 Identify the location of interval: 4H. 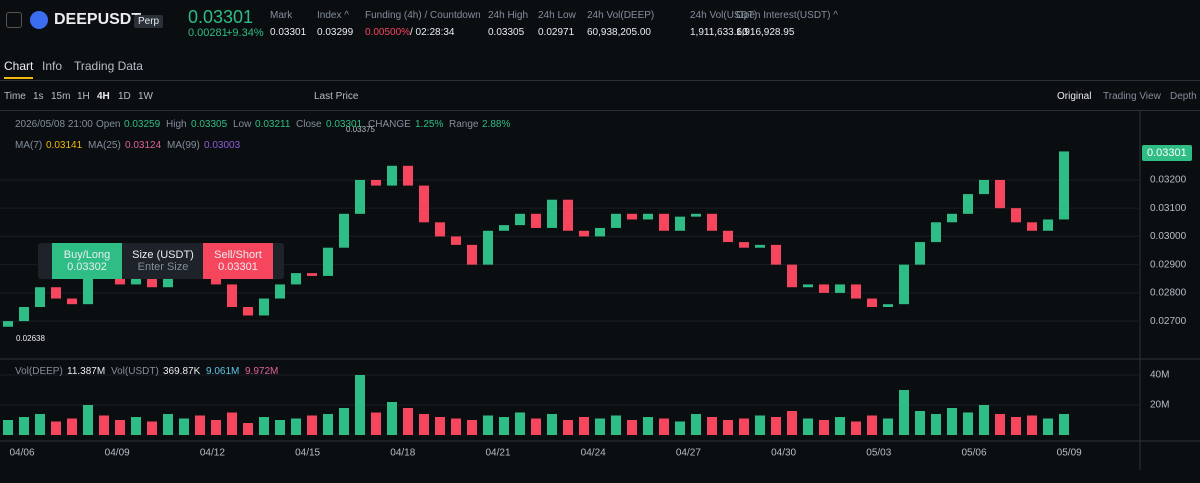
(103, 96).